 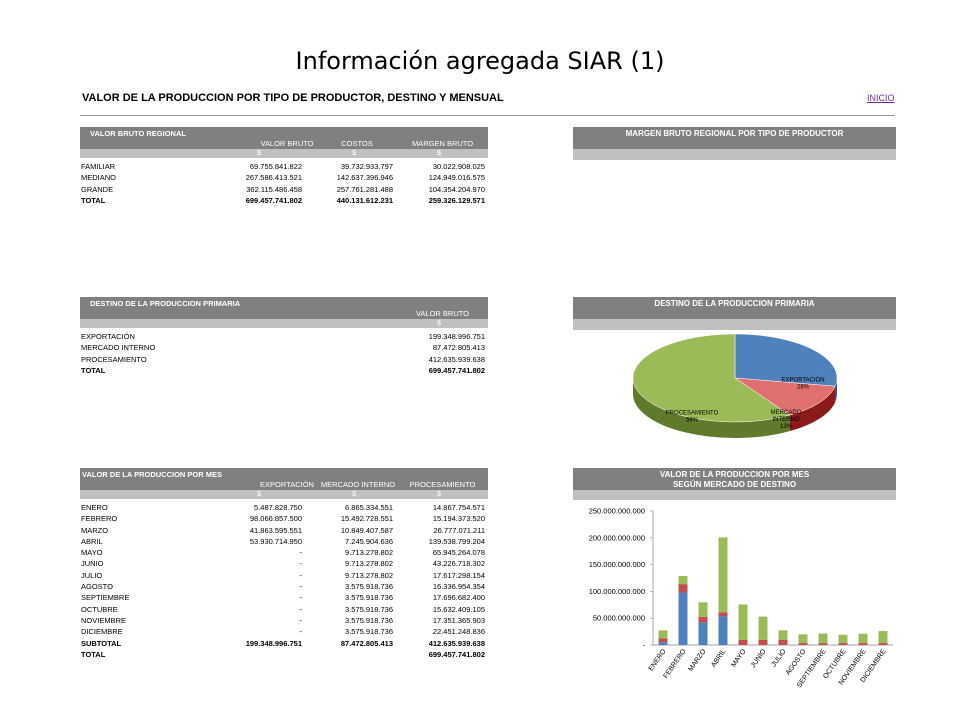 What do you see at coordinates (456, 200) in the screenshot?
I see `row-value: 259.326.129.571` at bounding box center [456, 200].